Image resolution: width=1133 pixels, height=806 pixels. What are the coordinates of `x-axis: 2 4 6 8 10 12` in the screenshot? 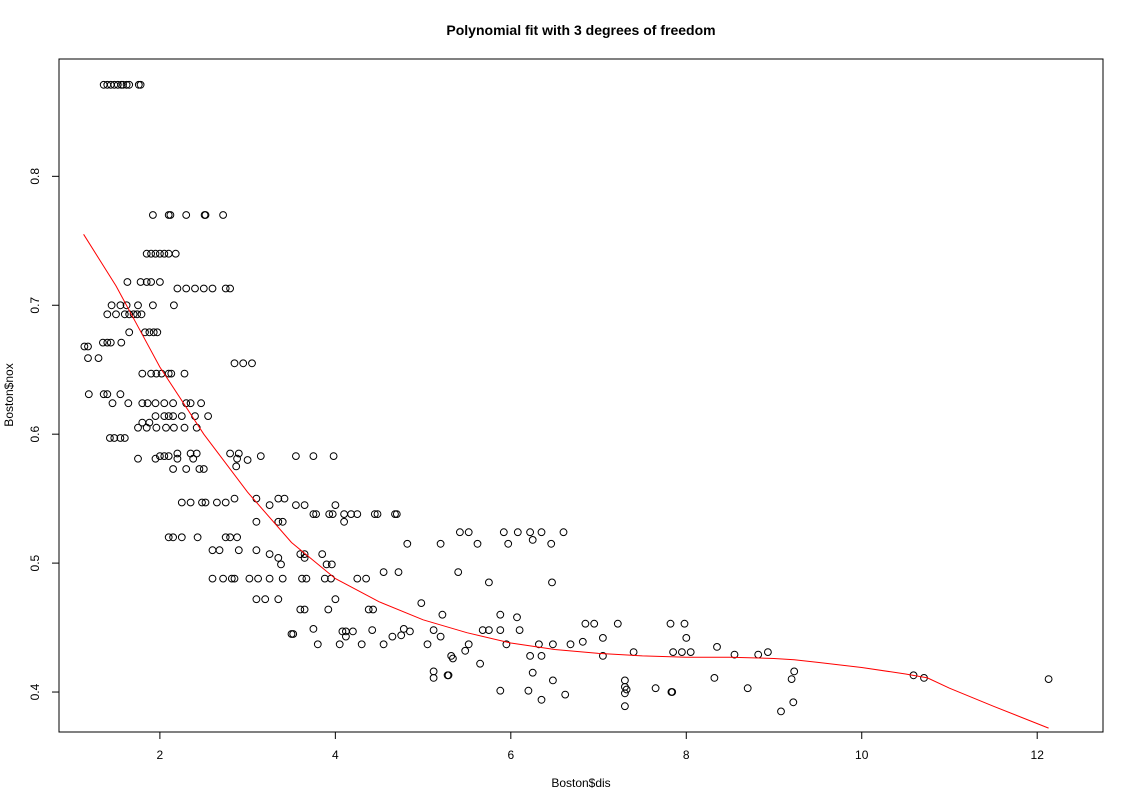 It's located at (600, 746).